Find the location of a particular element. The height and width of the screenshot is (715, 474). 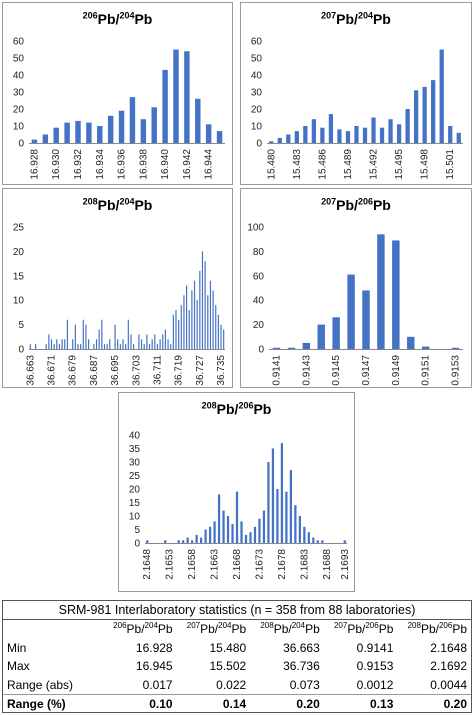

x-tick-label: 2.1693 is located at coordinates (345, 564).